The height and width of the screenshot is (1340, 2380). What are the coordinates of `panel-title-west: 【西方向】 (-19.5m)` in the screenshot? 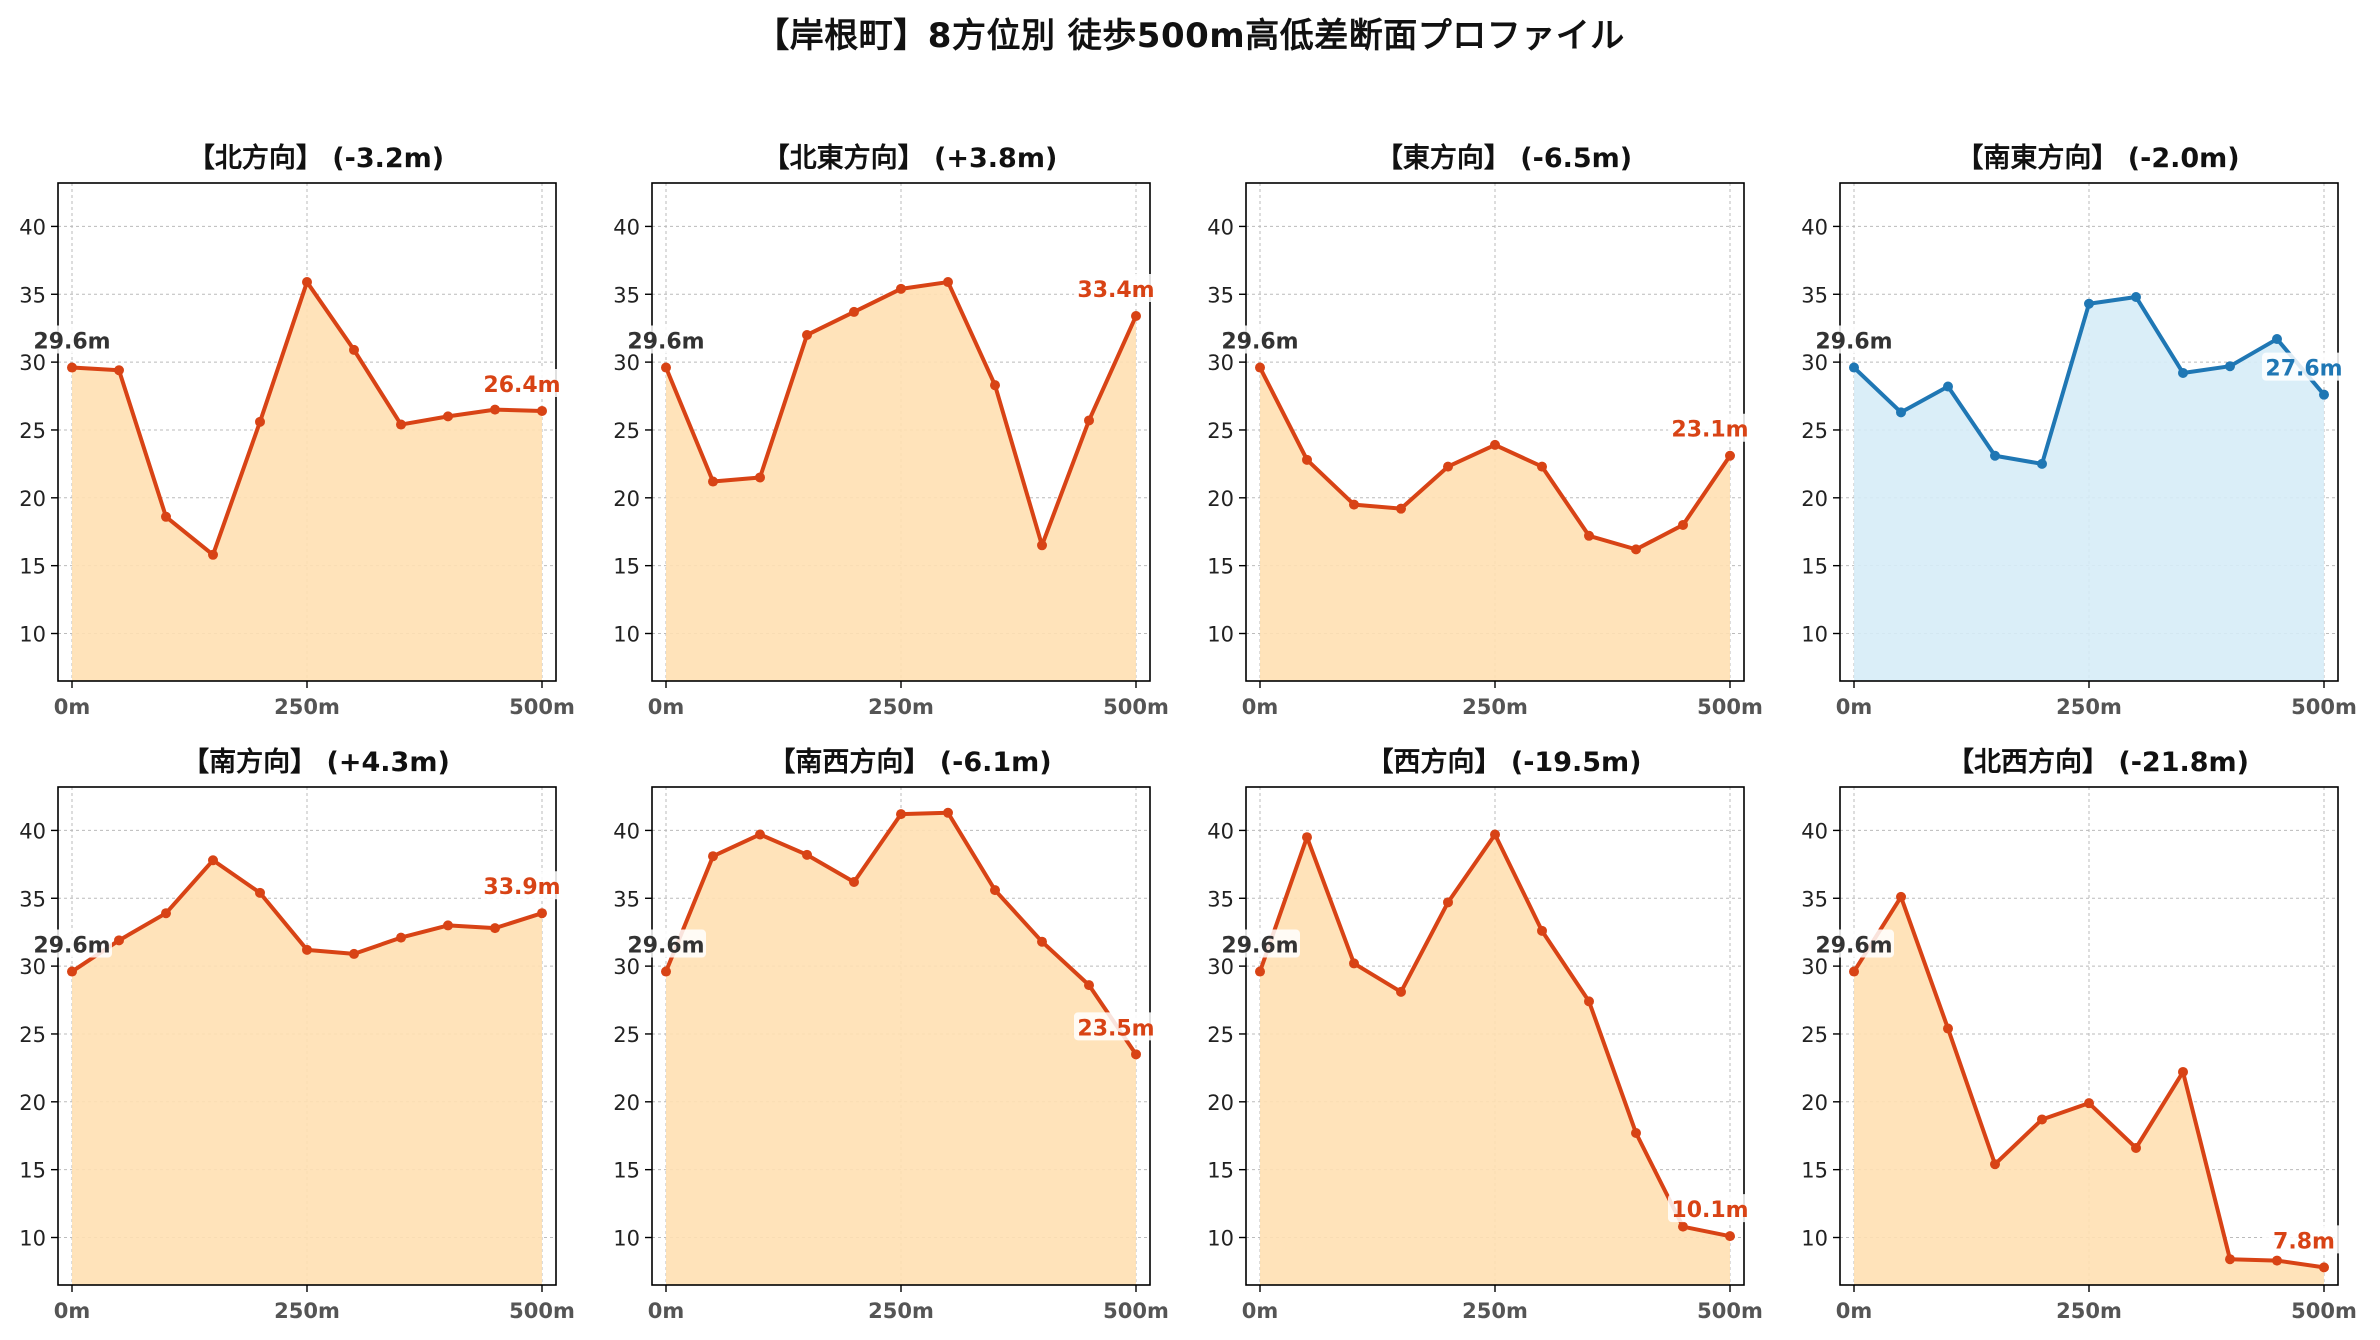 It's located at (1504, 762).